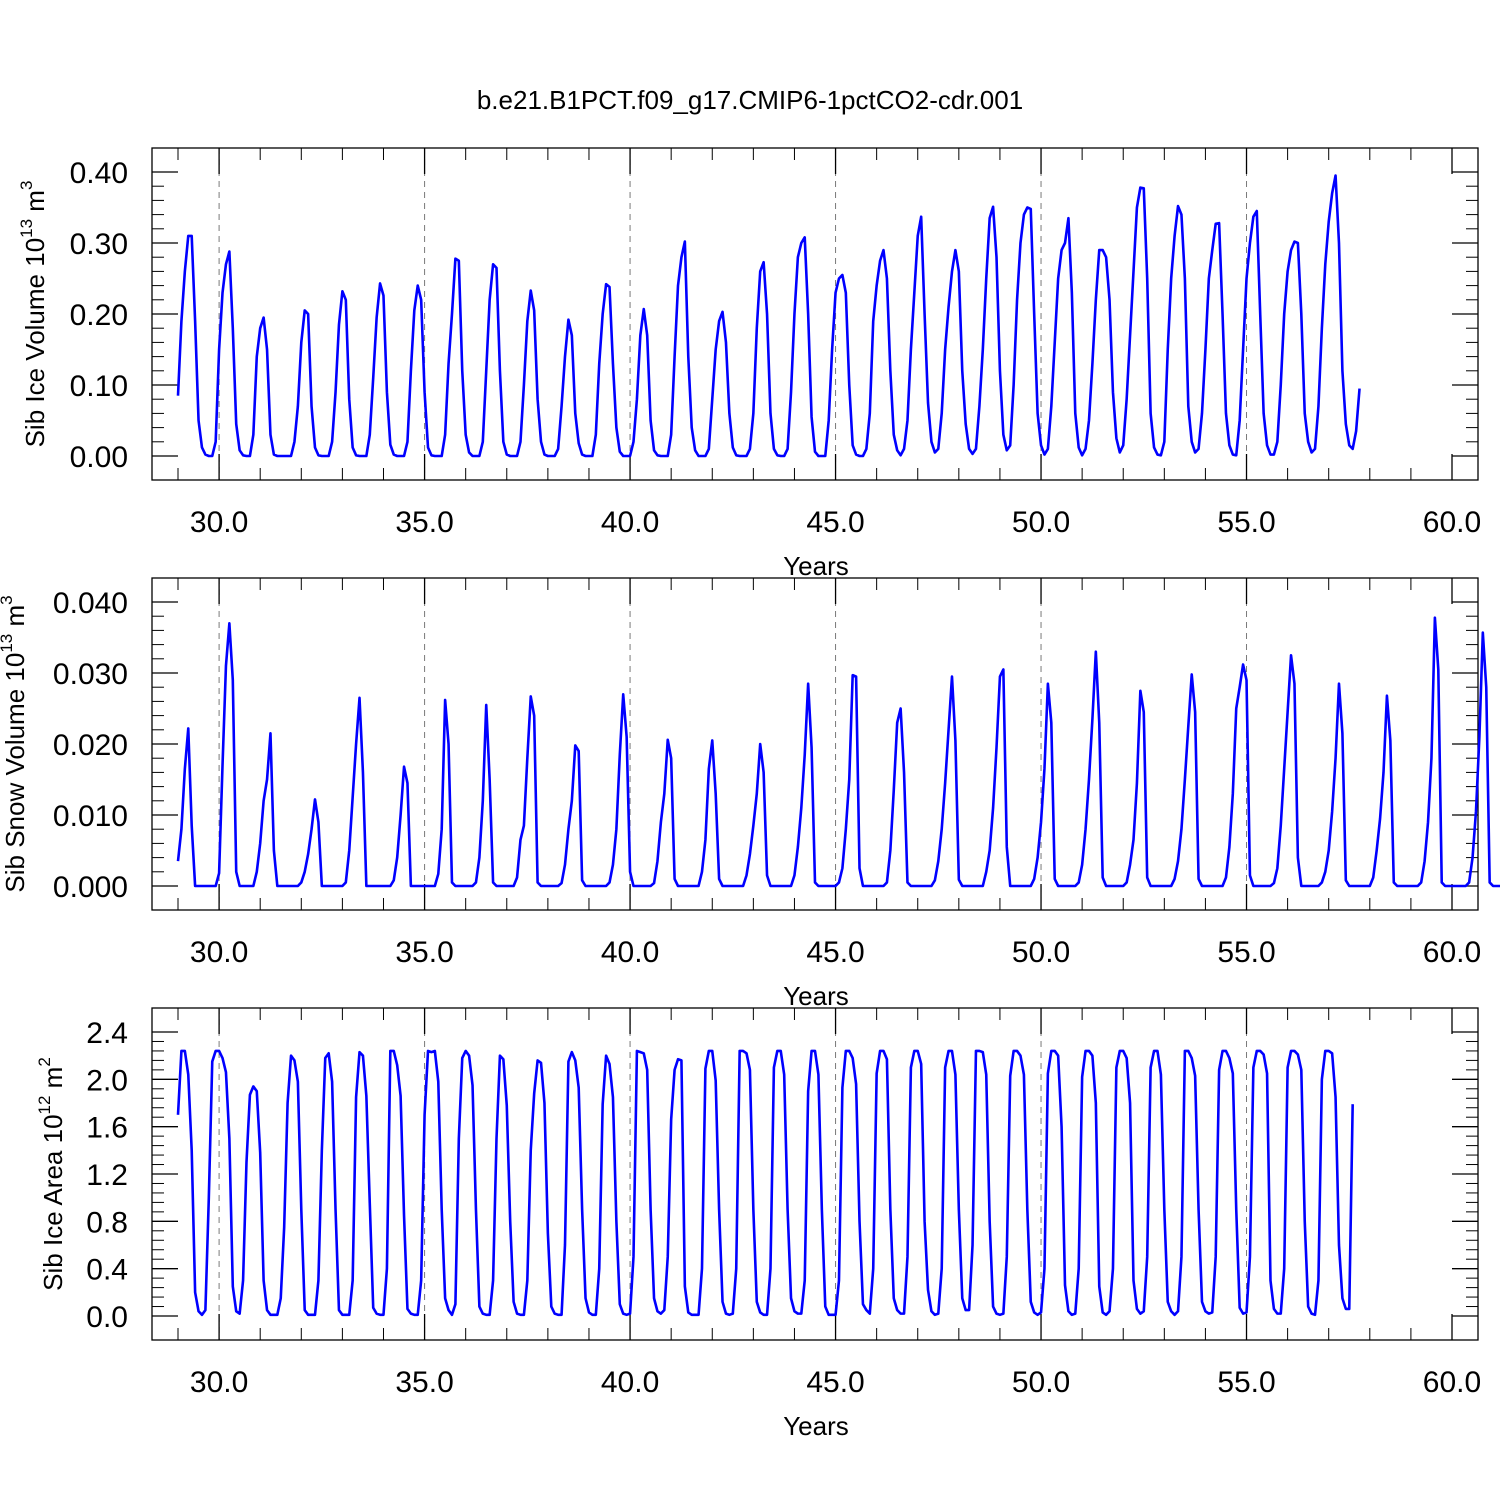 This screenshot has width=1500, height=1500. What do you see at coordinates (90, 816) in the screenshot?
I see `y-tick-label: 0.010` at bounding box center [90, 816].